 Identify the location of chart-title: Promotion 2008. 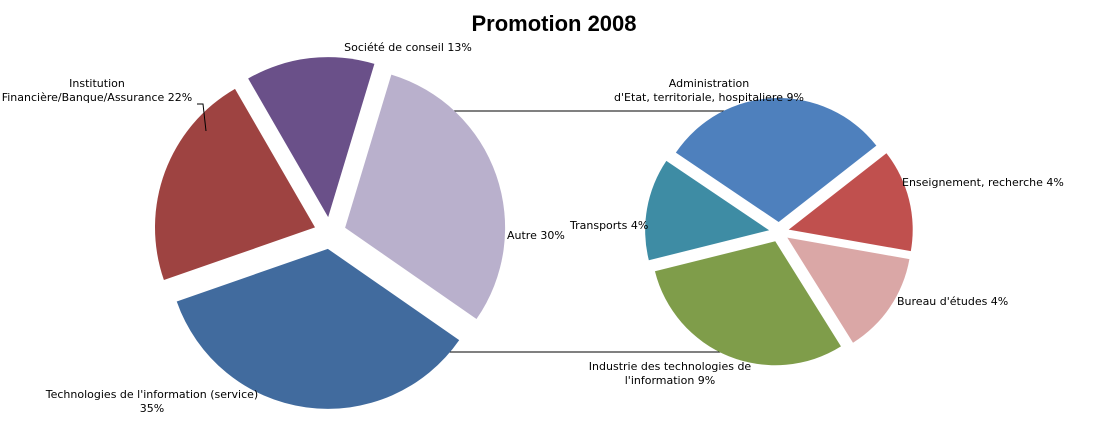
(553, 23).